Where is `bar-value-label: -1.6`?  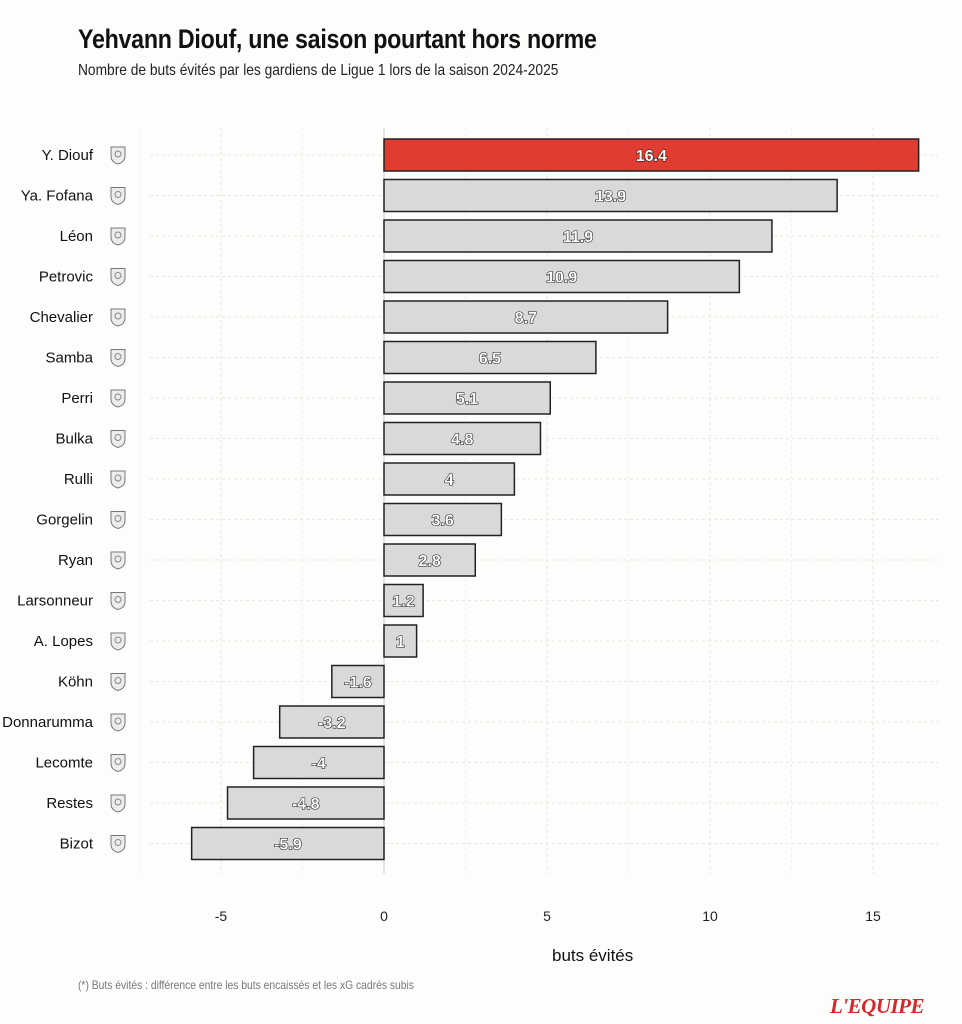 bar-value-label: -1.6 is located at coordinates (358, 683).